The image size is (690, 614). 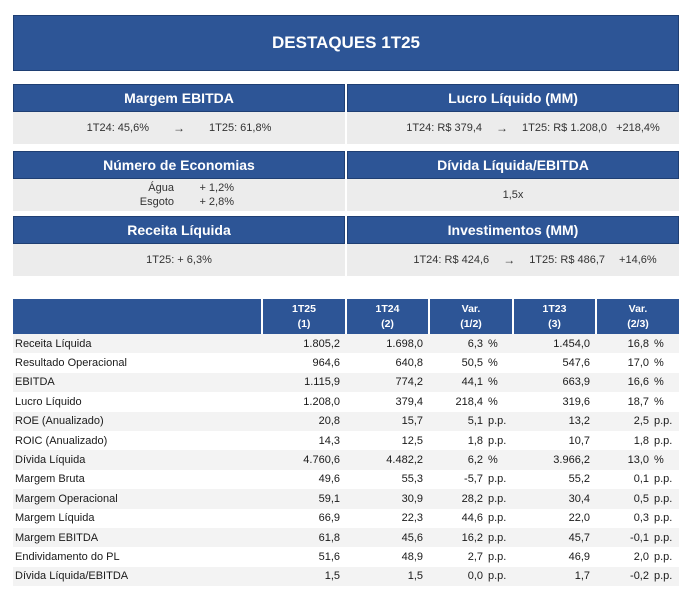 I want to click on var-2-3-value: -0,1, so click(x=639, y=537).